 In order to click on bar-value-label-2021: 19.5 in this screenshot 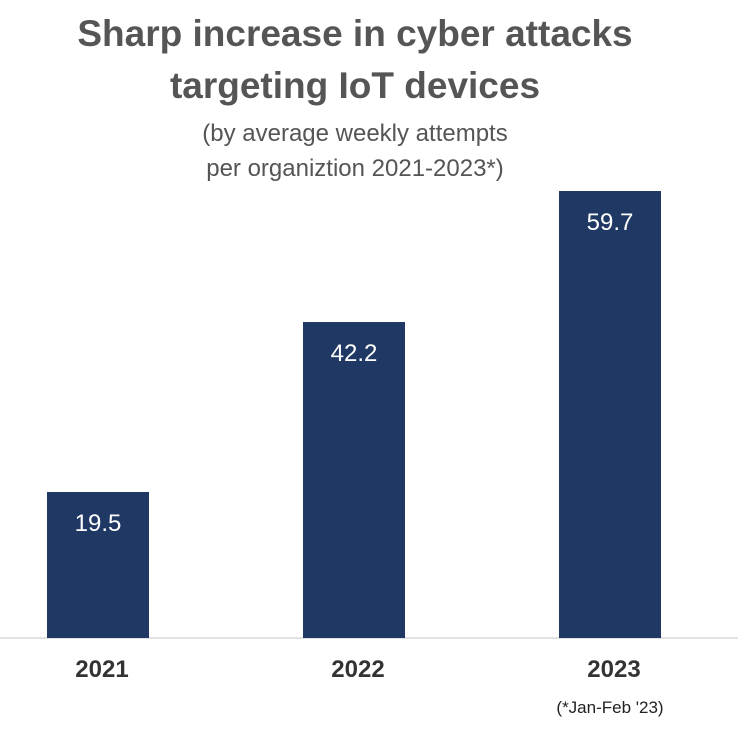, I will do `click(98, 523)`.